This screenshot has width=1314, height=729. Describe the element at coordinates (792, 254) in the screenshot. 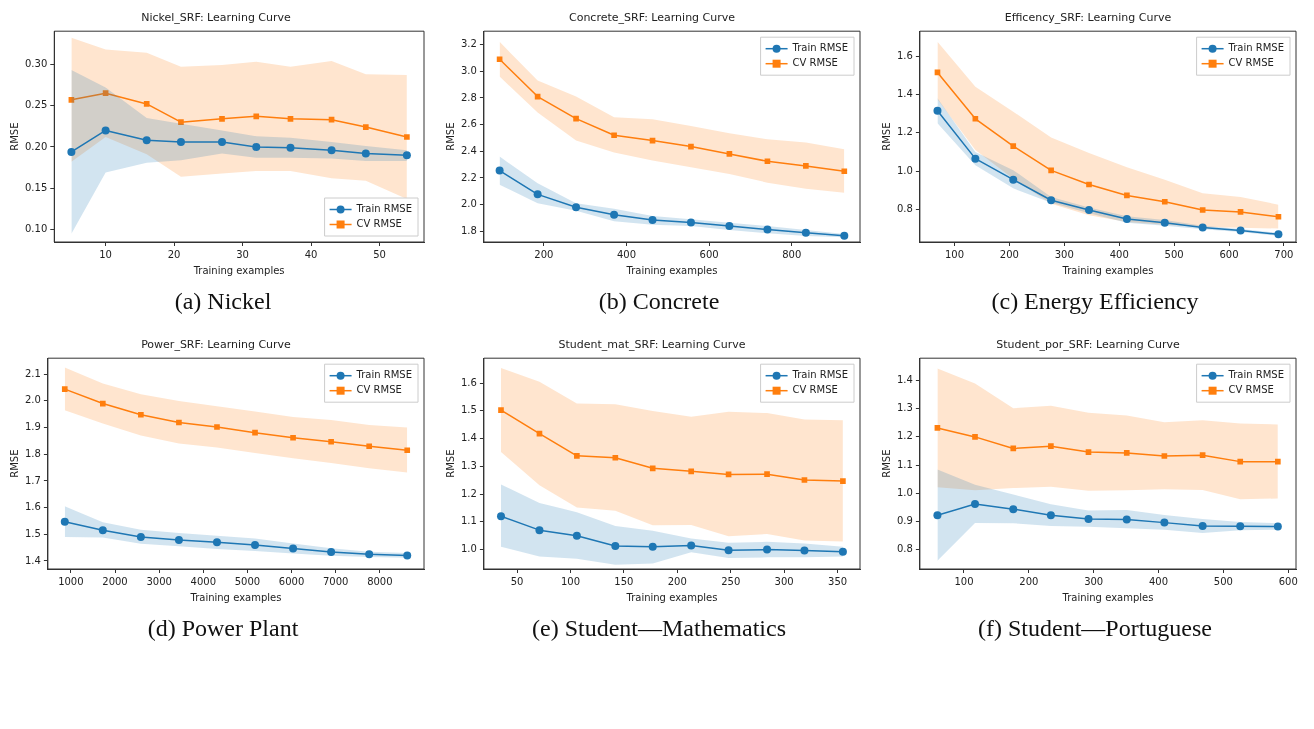

I see `x-tick-label: 800` at that location.